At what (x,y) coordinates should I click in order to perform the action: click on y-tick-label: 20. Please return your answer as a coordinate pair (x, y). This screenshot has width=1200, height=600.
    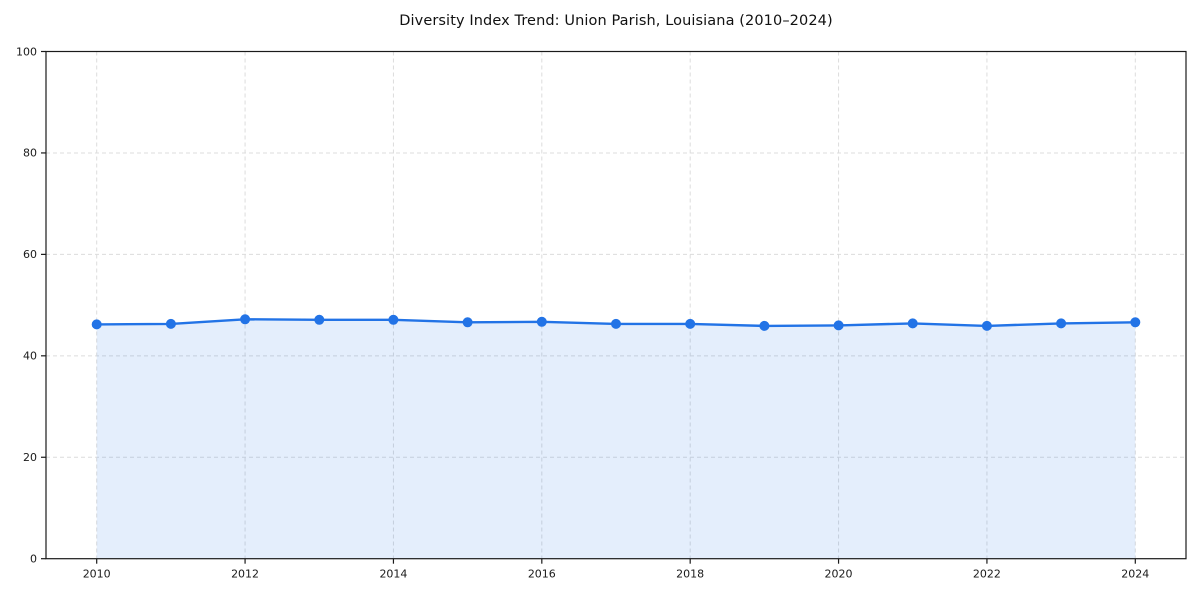
    Looking at the image, I should click on (30, 457).